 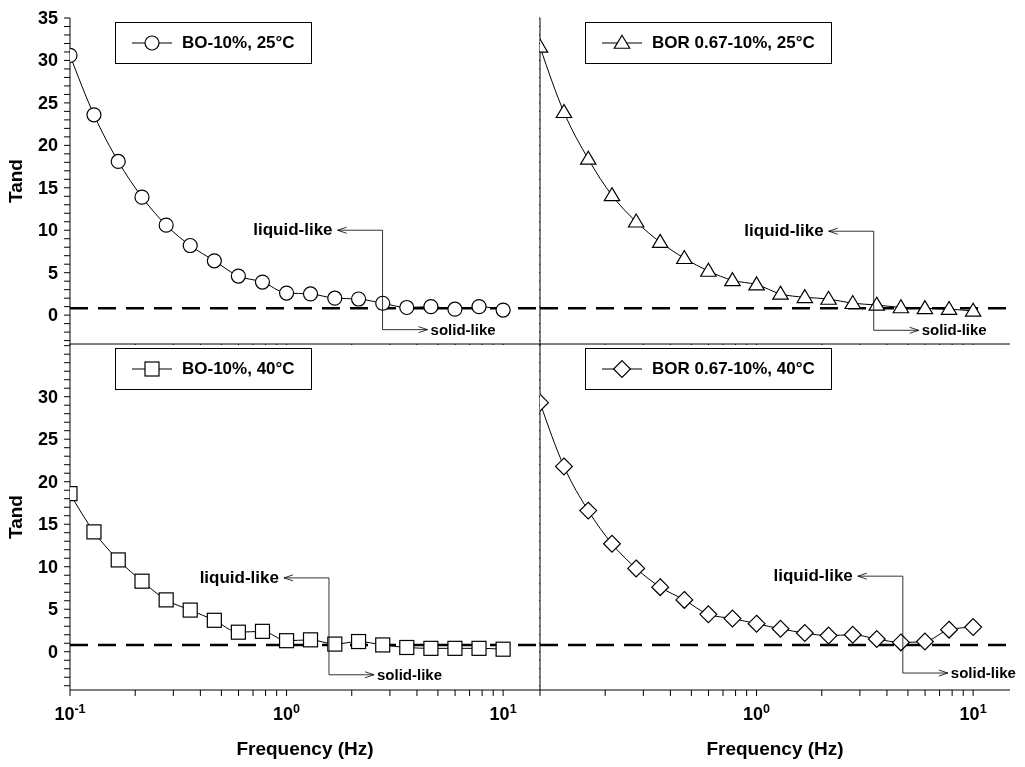 I want to click on legend-label: BOR 0.67-10%, 40°C, so click(x=733, y=369).